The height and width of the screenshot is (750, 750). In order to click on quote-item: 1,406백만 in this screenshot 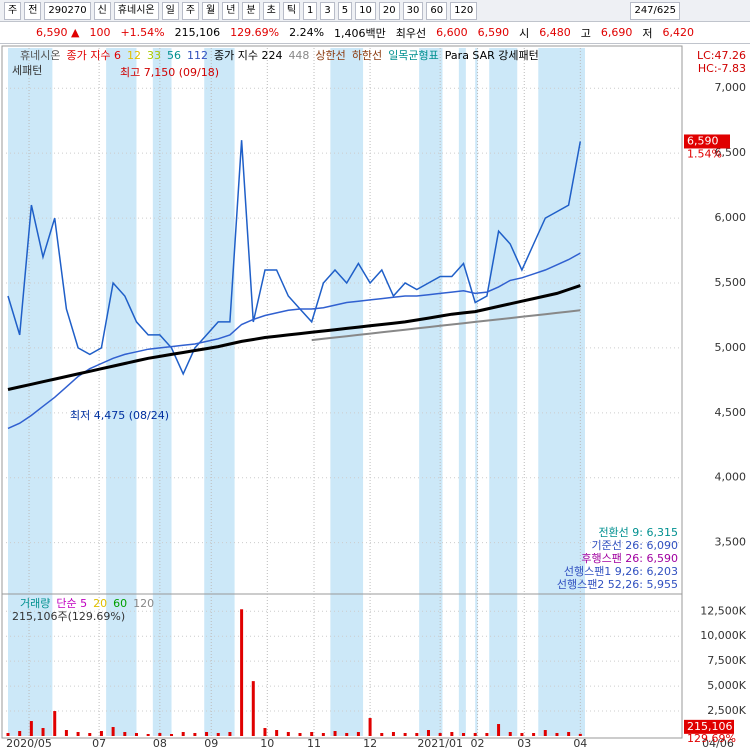, I will do `click(360, 33)`.